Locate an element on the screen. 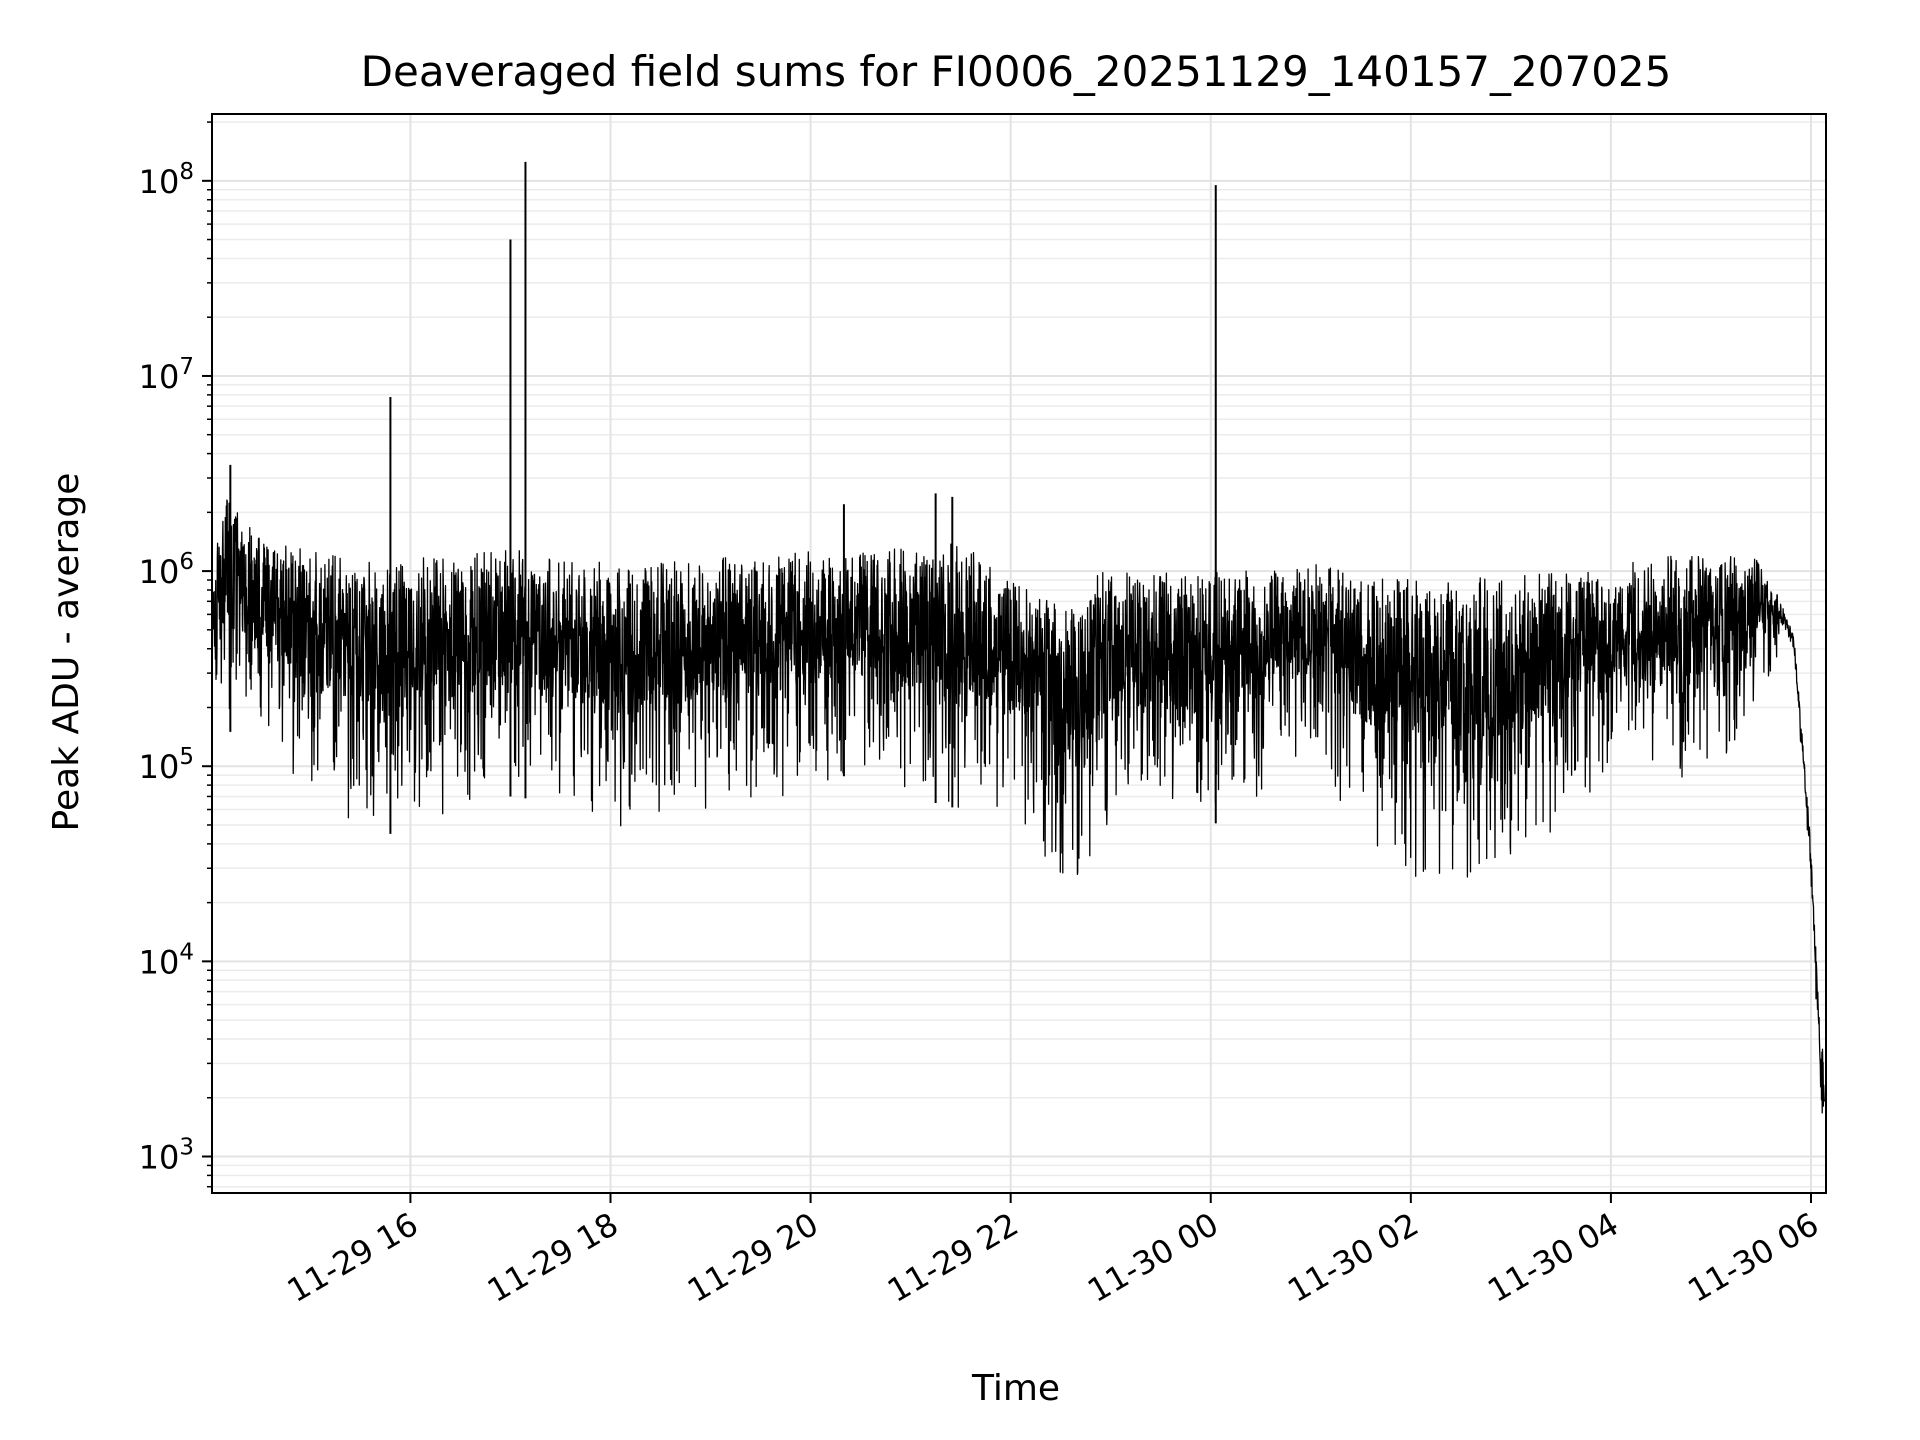  x-axis-label: Time is located at coordinates (1015, 1388).